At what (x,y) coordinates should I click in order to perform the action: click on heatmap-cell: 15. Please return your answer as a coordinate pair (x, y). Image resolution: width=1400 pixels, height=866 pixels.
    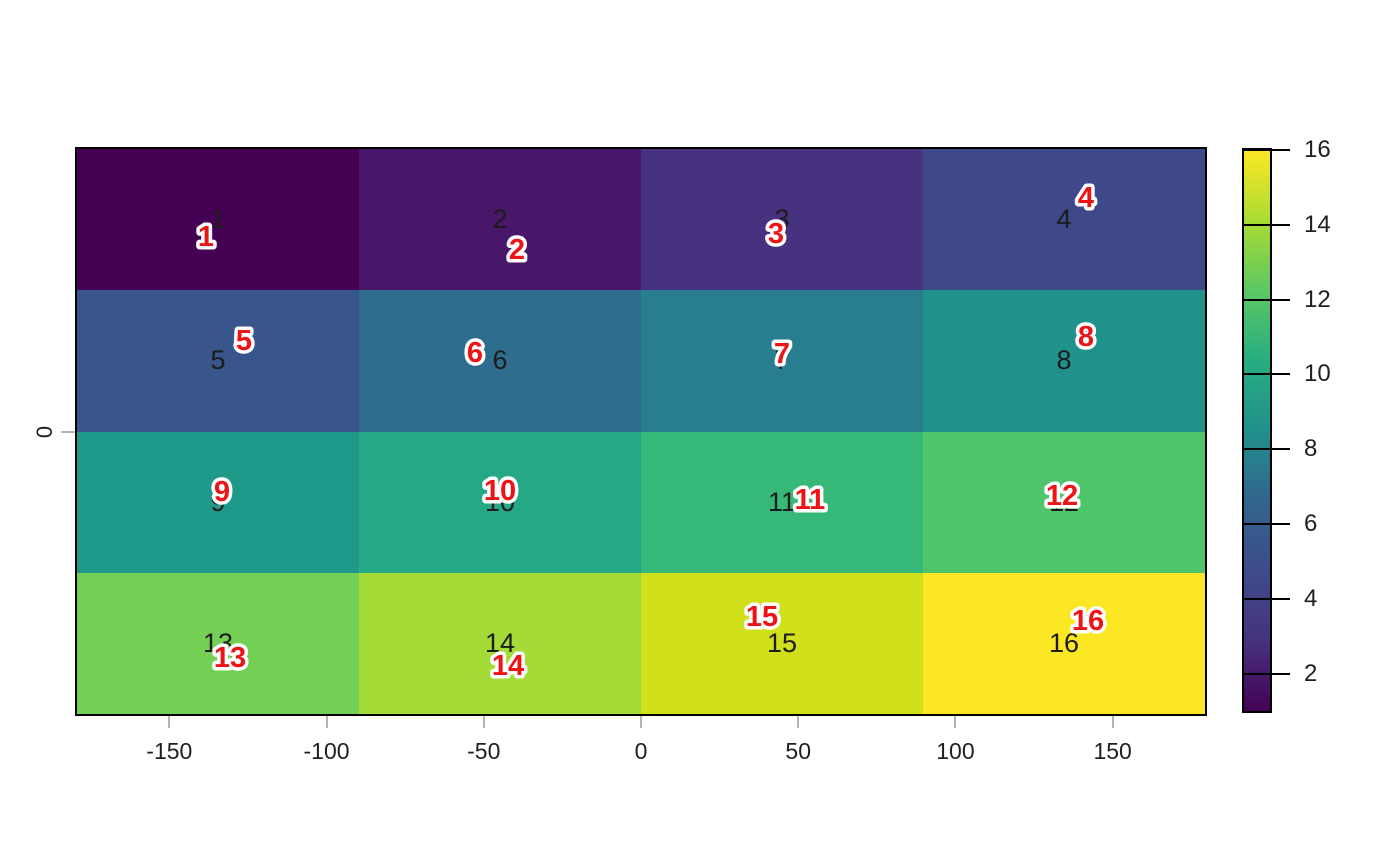
    Looking at the image, I should click on (782, 643).